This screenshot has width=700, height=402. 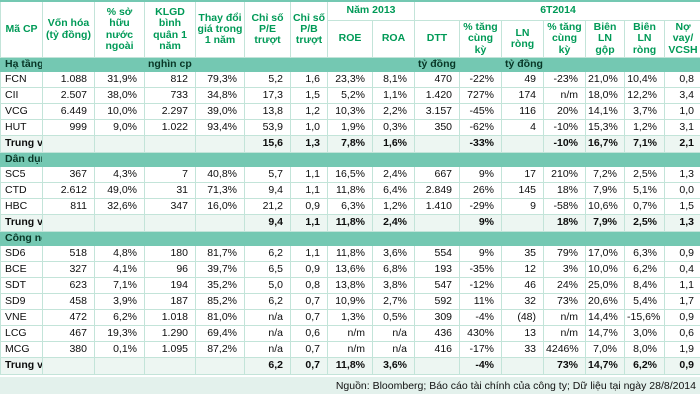 I want to click on value-cell: 367, so click(x=68, y=174).